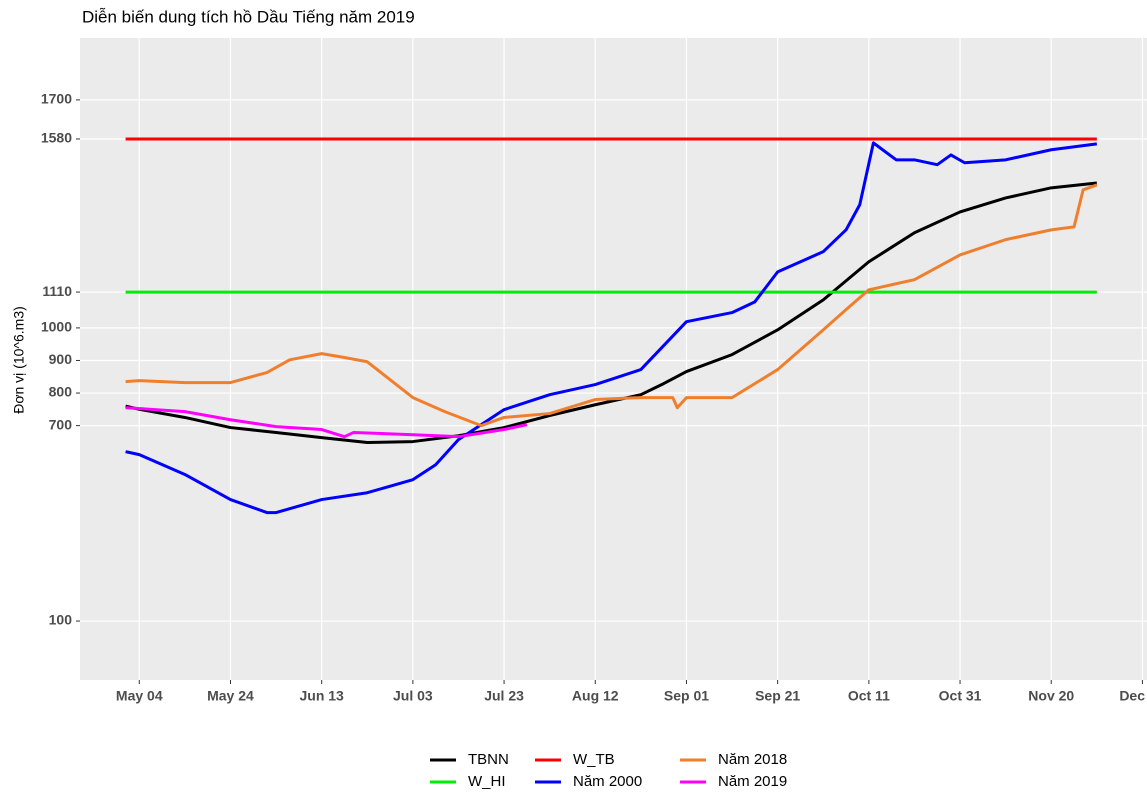 This screenshot has height=792, width=1147. What do you see at coordinates (960, 696) in the screenshot?
I see `x-tick-label: Oct 31` at bounding box center [960, 696].